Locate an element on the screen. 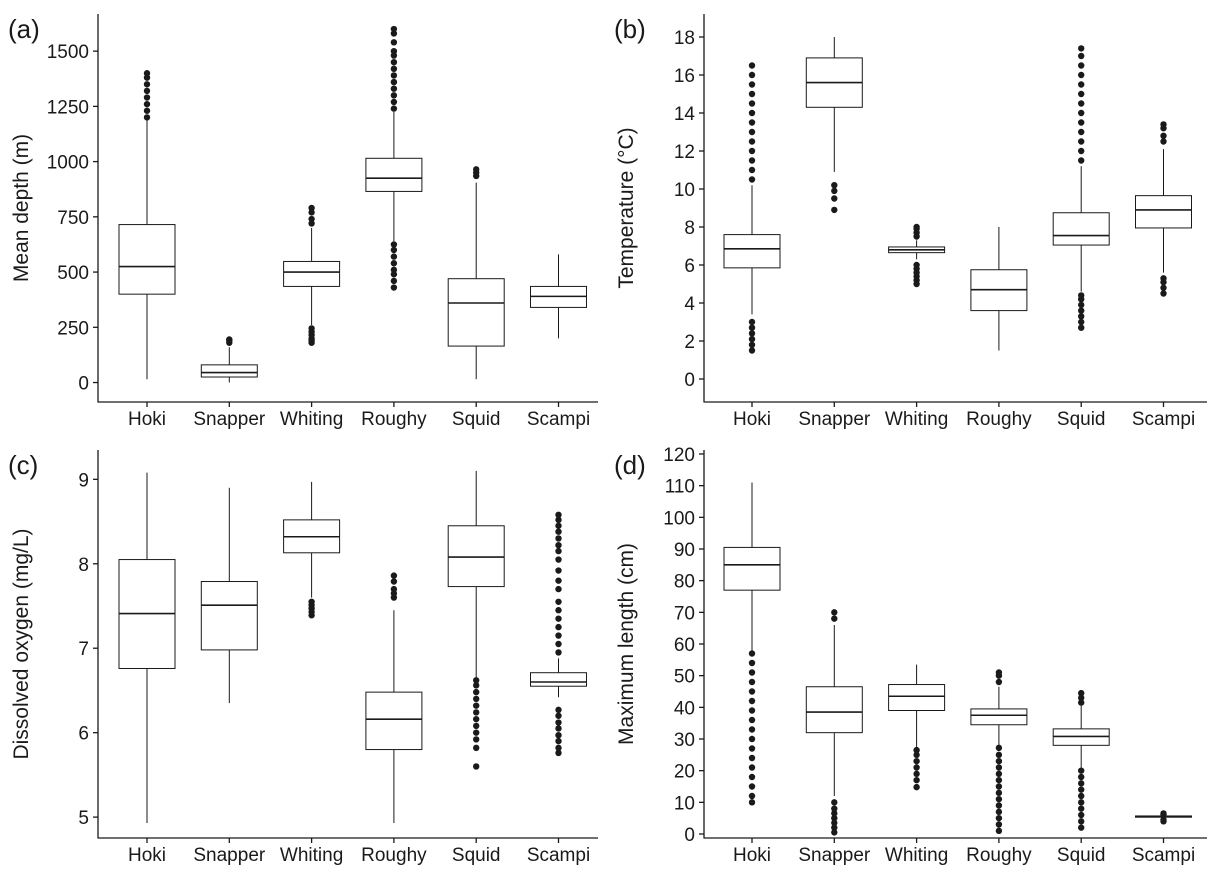 Image resolution: width=1208 pixels, height=869 pixels. y-tick-label: 500 is located at coordinates (73, 273).